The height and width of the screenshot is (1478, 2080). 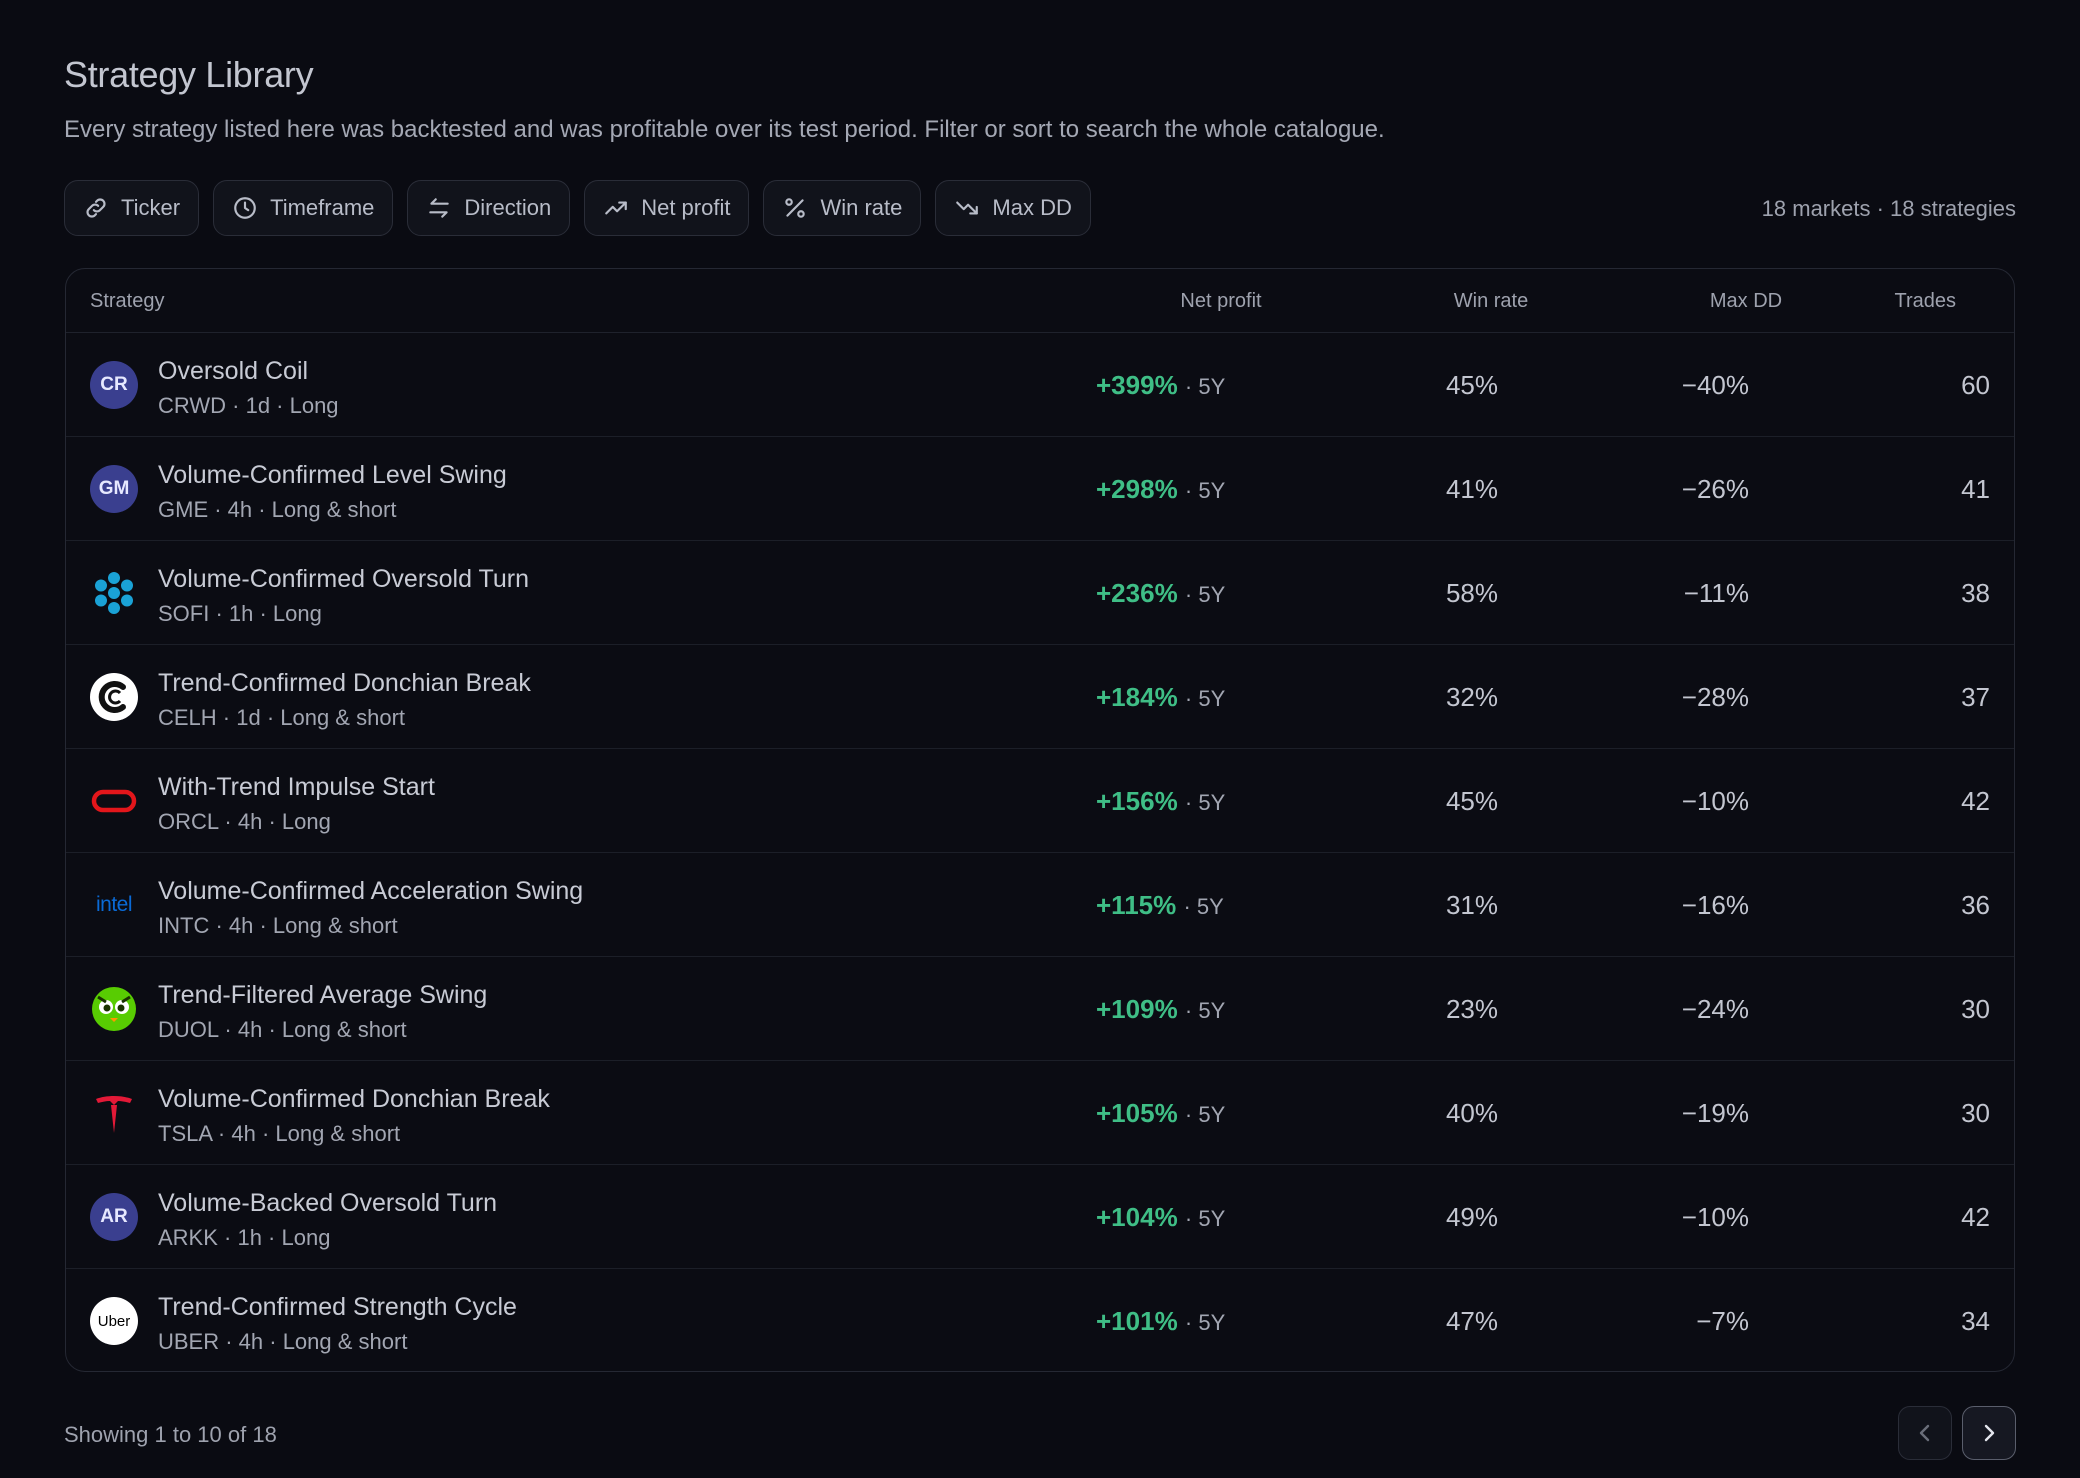 What do you see at coordinates (1137, 489) in the screenshot?
I see `net-profit-value: +298%` at bounding box center [1137, 489].